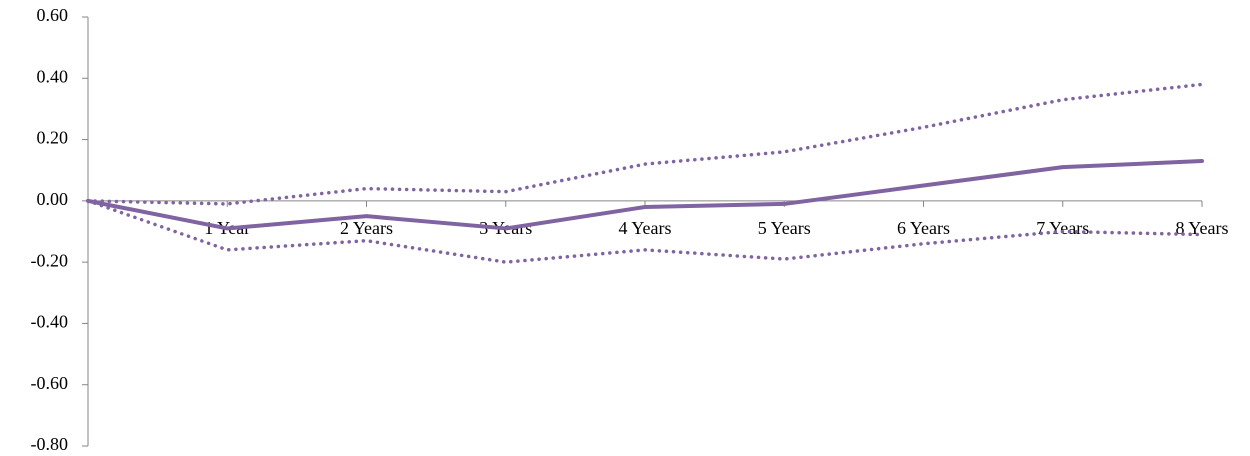 This screenshot has width=1250, height=456. I want to click on x-tick-label: 5 Years, so click(784, 228).